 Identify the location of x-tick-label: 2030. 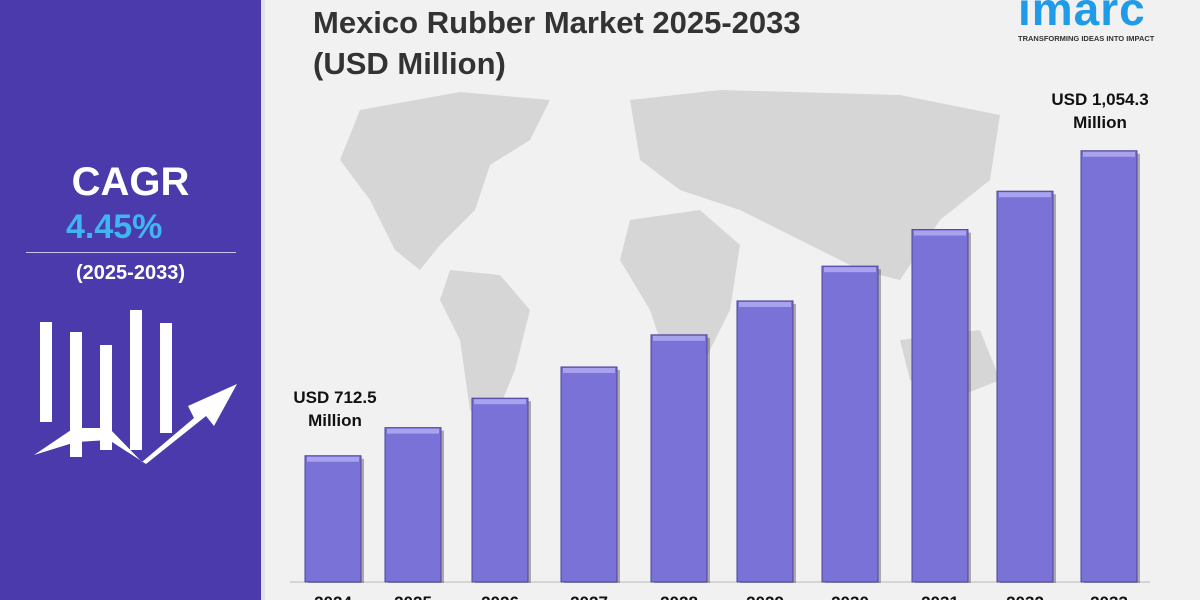
(850, 596).